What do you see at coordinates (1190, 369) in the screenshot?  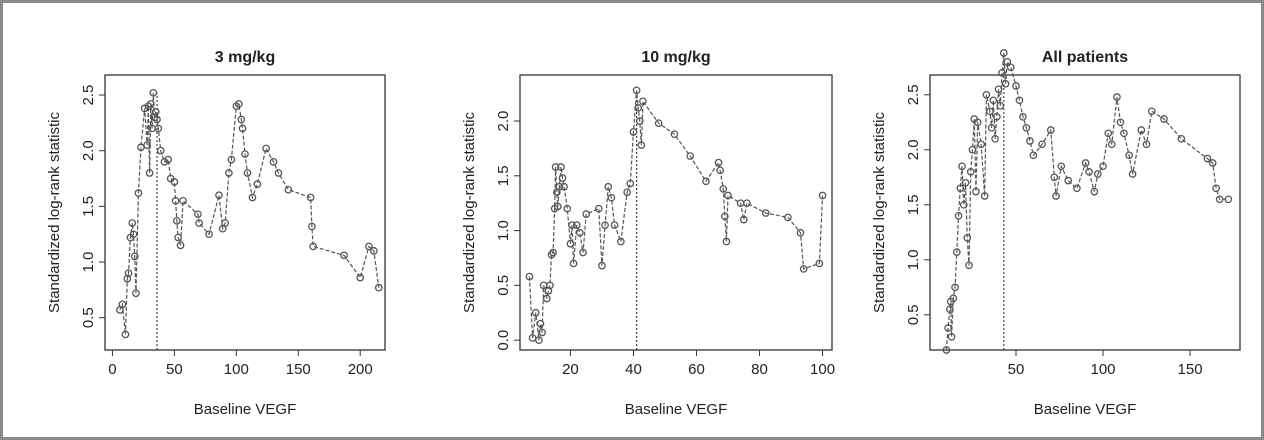 I see `x-tick-label: 150` at bounding box center [1190, 369].